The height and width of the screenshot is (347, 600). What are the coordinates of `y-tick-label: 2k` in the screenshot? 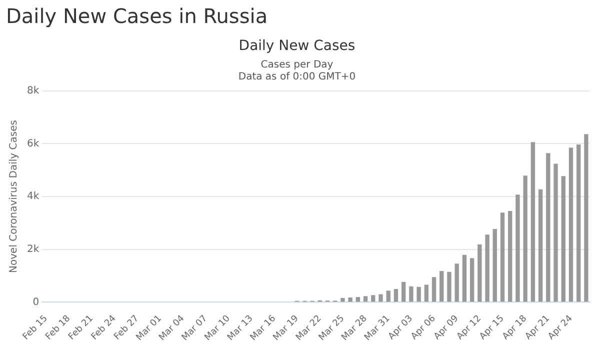 It's located at (33, 249).